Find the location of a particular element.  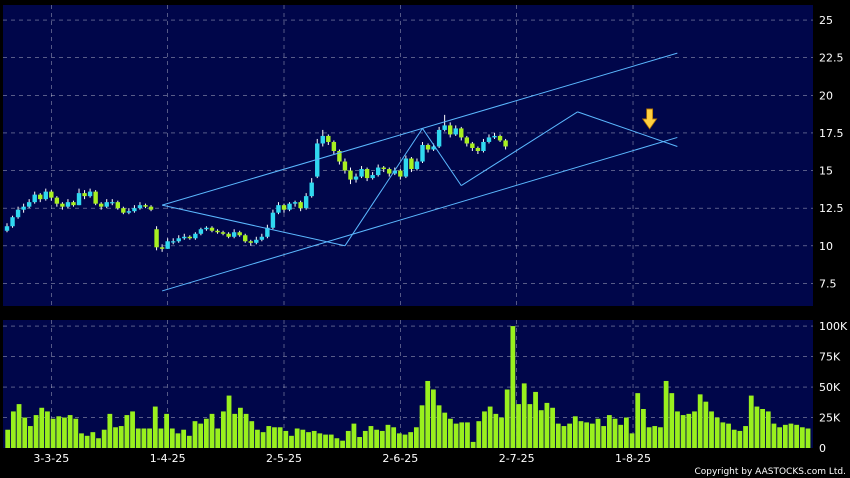

volume-tick-label: 50K is located at coordinates (830, 387).